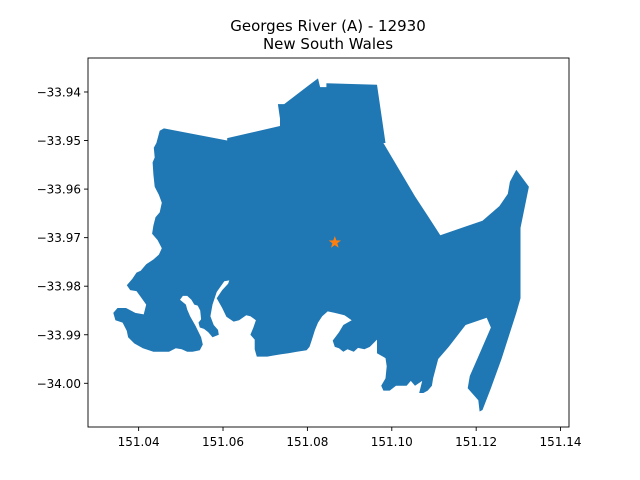  I want to click on map-title-line-1: Georges River (A) - 12930, so click(328, 26).